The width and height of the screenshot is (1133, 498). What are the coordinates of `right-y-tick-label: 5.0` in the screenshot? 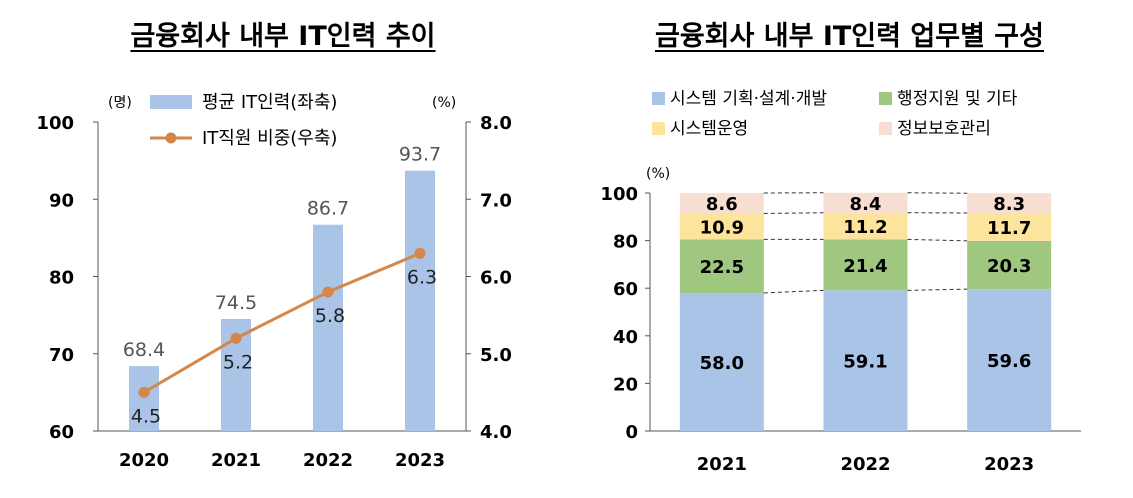 It's located at (496, 355).